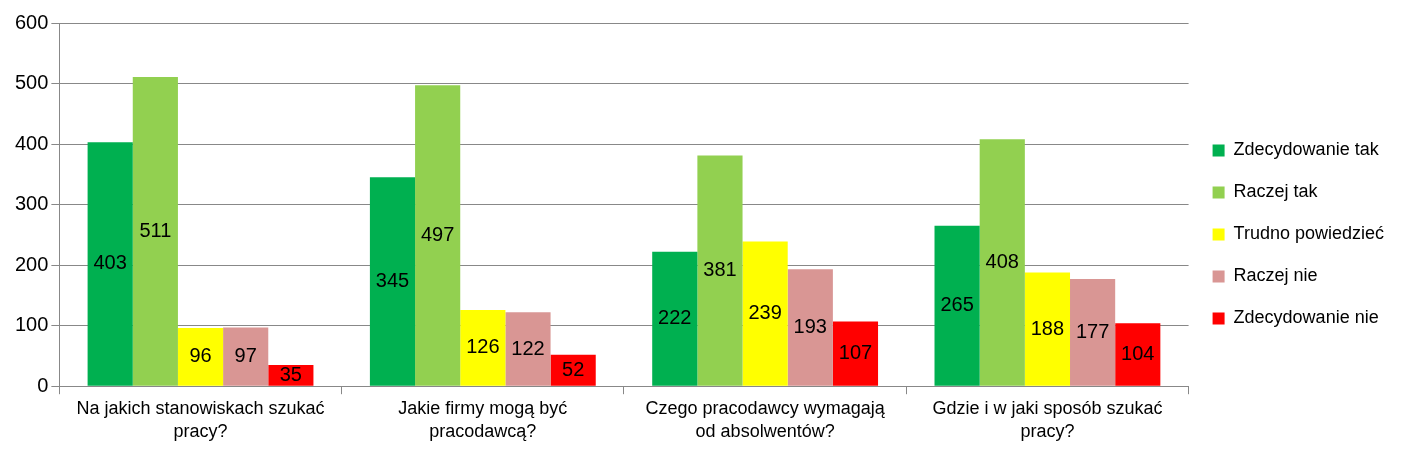 The height and width of the screenshot is (455, 1412). I want to click on legend-label: Zdecydowanie tak, so click(1306, 149).